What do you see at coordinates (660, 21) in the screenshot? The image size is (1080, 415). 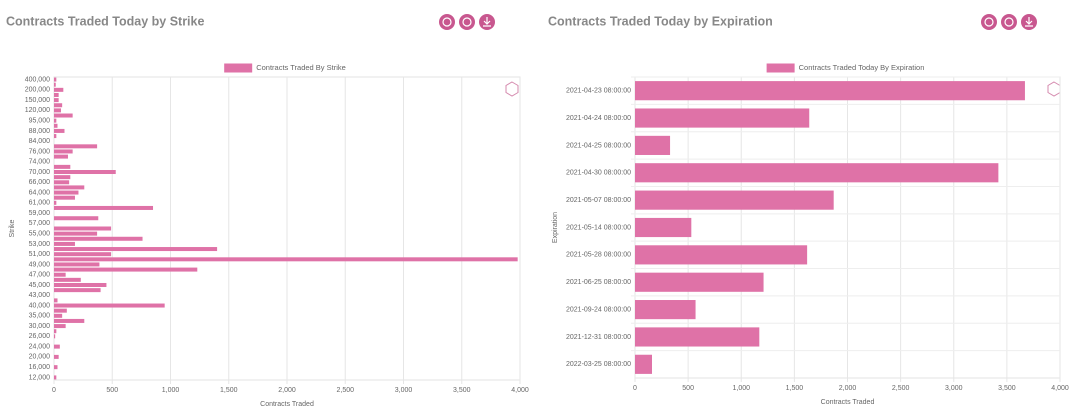 I see `chart-title: Contracts Traded Today by Expiration` at bounding box center [660, 21].